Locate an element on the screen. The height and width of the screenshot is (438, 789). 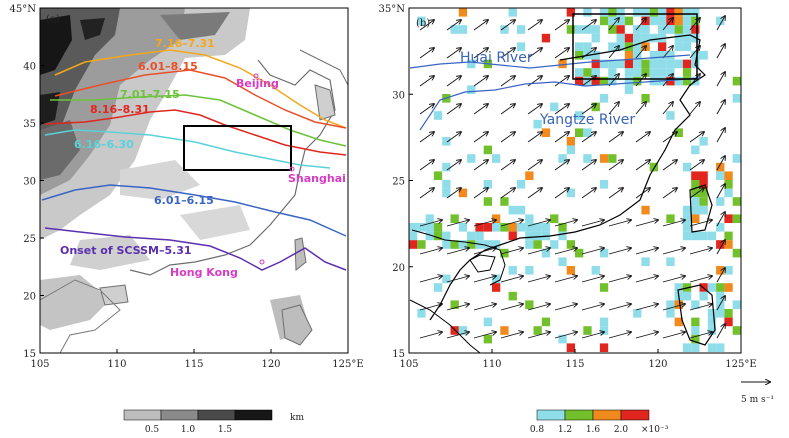
contour-onset-scssm is located at coordinates (195, 249).